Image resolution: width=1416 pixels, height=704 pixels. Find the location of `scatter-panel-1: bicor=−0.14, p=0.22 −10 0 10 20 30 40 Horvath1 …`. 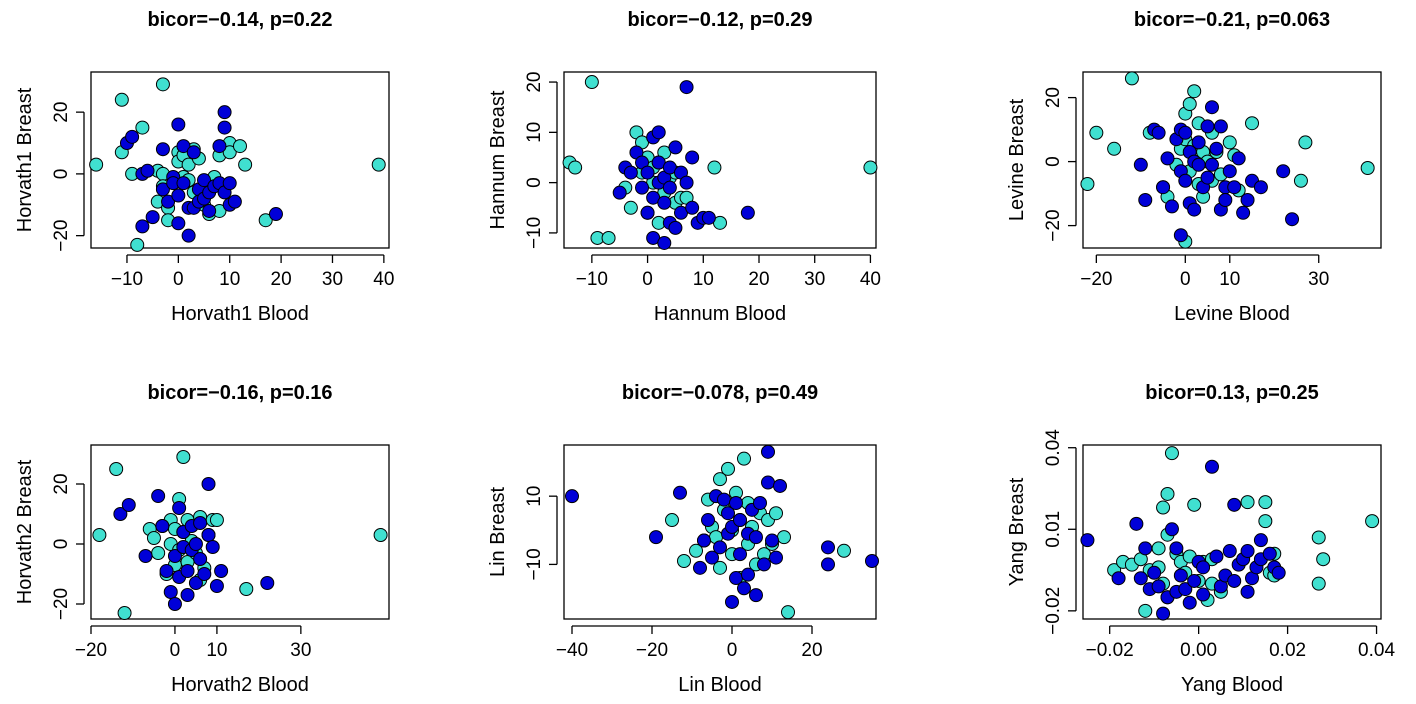

scatter-panel-1: bicor=−0.14, p=0.22 −10 0 10 20 30 40 Horvath1 … is located at coordinates (204, 167).